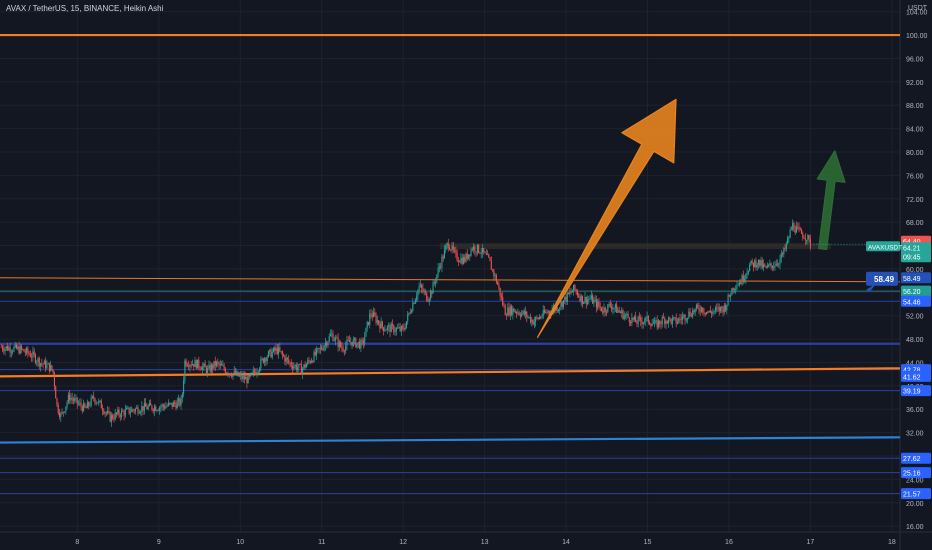 This screenshot has height=550, width=932. What do you see at coordinates (912, 392) in the screenshot?
I see `level-price-label: 39.19` at bounding box center [912, 392].